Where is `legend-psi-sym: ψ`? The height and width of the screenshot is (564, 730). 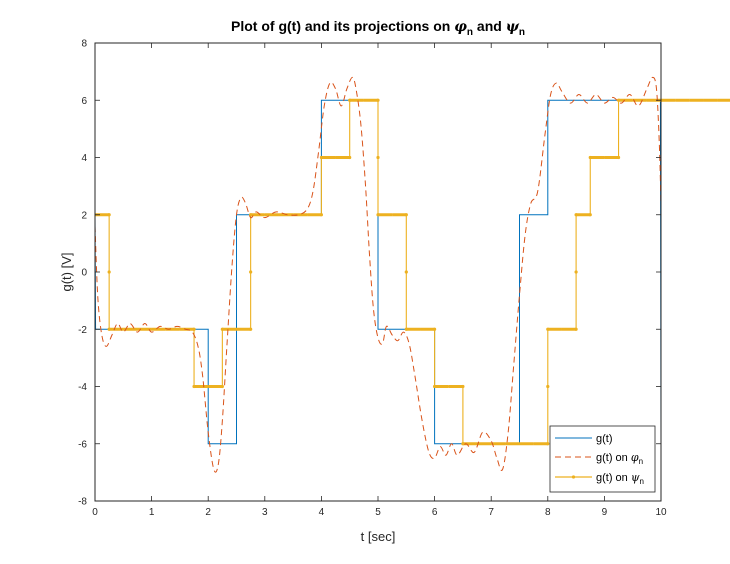
legend-psi-sym: ψ is located at coordinates (635, 477).